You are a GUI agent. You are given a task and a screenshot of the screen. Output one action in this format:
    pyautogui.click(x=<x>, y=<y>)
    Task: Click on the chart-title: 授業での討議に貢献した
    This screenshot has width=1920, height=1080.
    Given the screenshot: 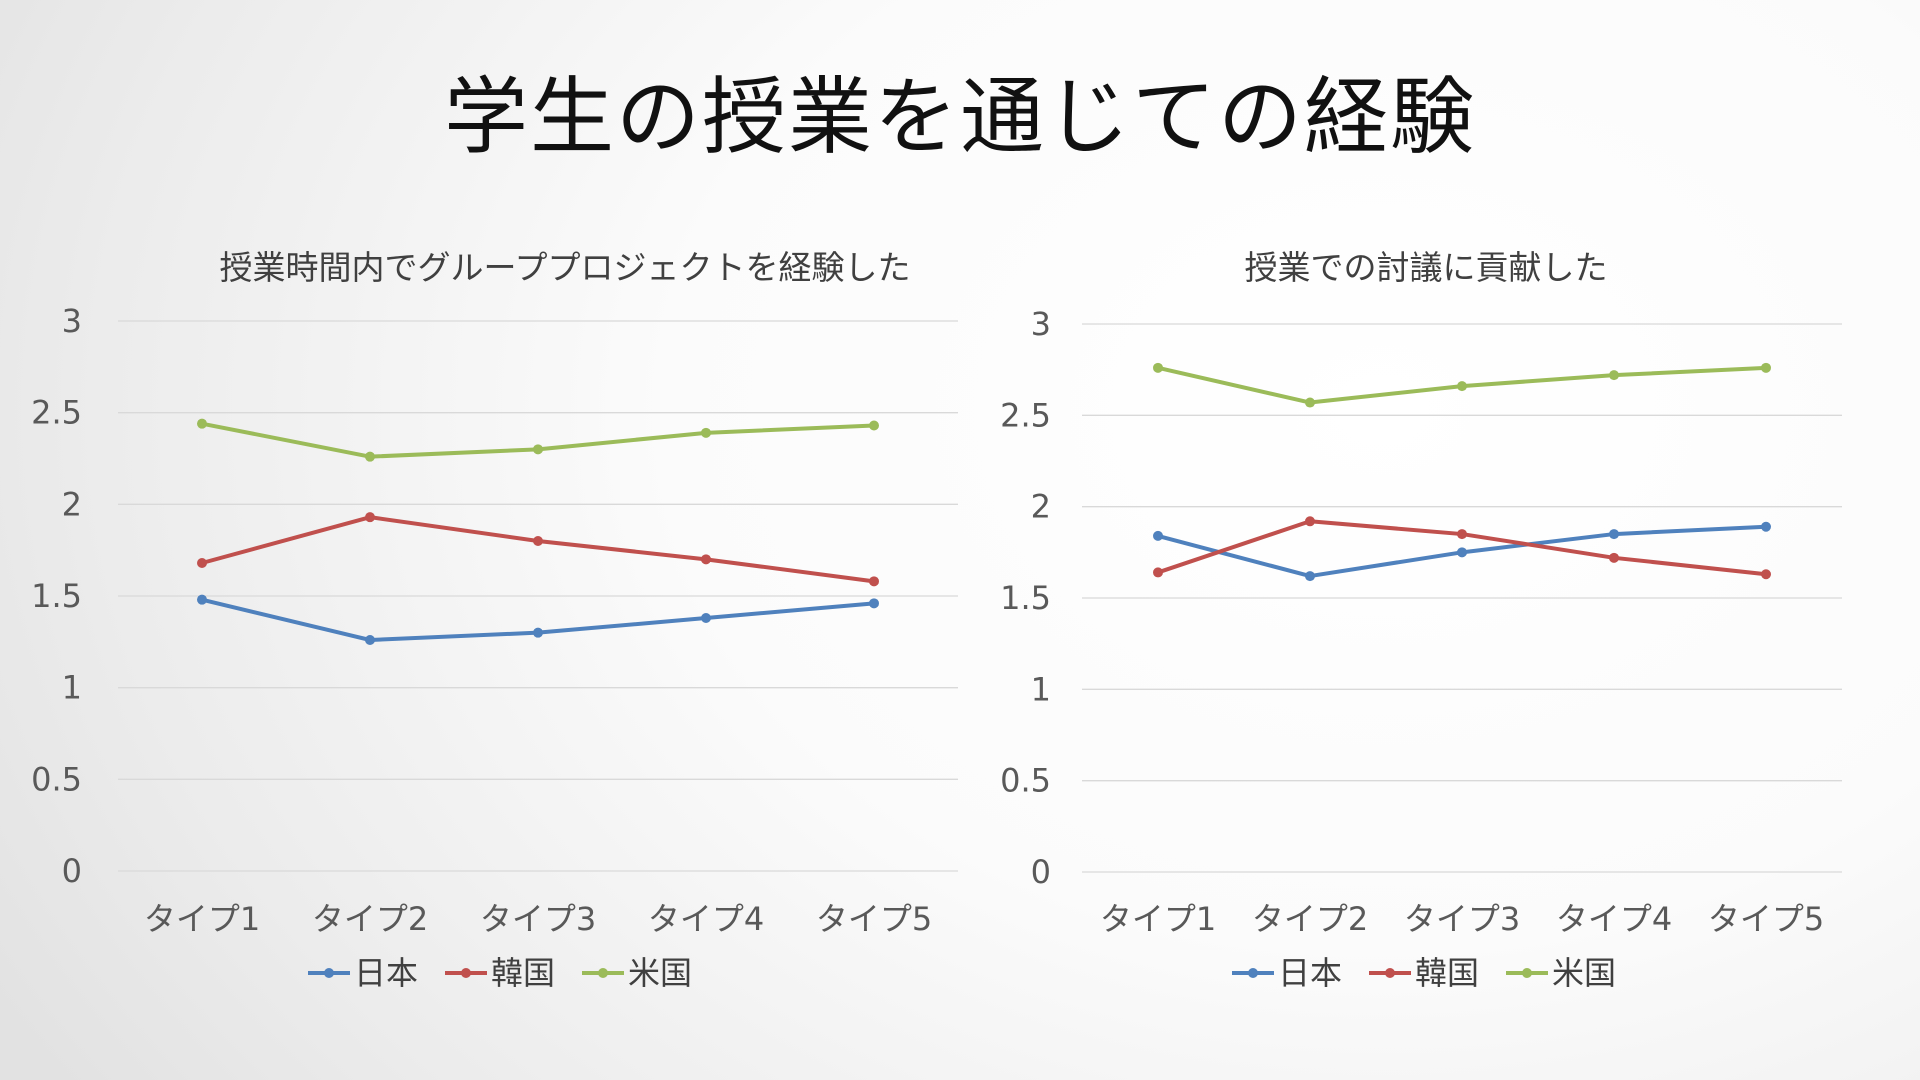 What is the action you would take?
    pyautogui.click(x=1426, y=267)
    